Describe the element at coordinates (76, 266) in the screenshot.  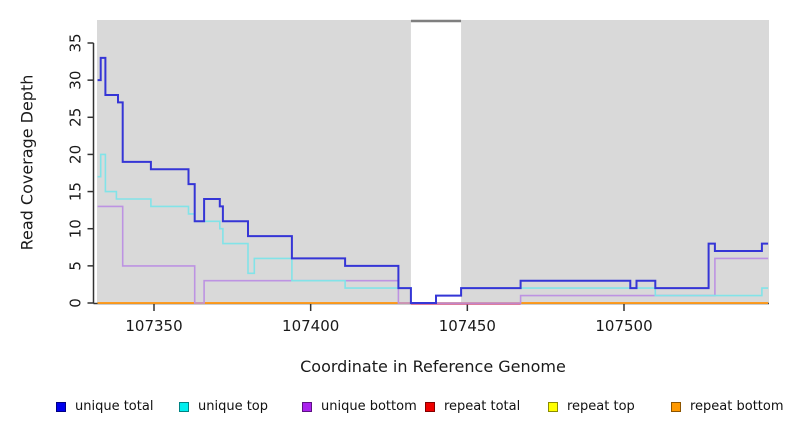
I see `y-tick-label: 5` at that location.